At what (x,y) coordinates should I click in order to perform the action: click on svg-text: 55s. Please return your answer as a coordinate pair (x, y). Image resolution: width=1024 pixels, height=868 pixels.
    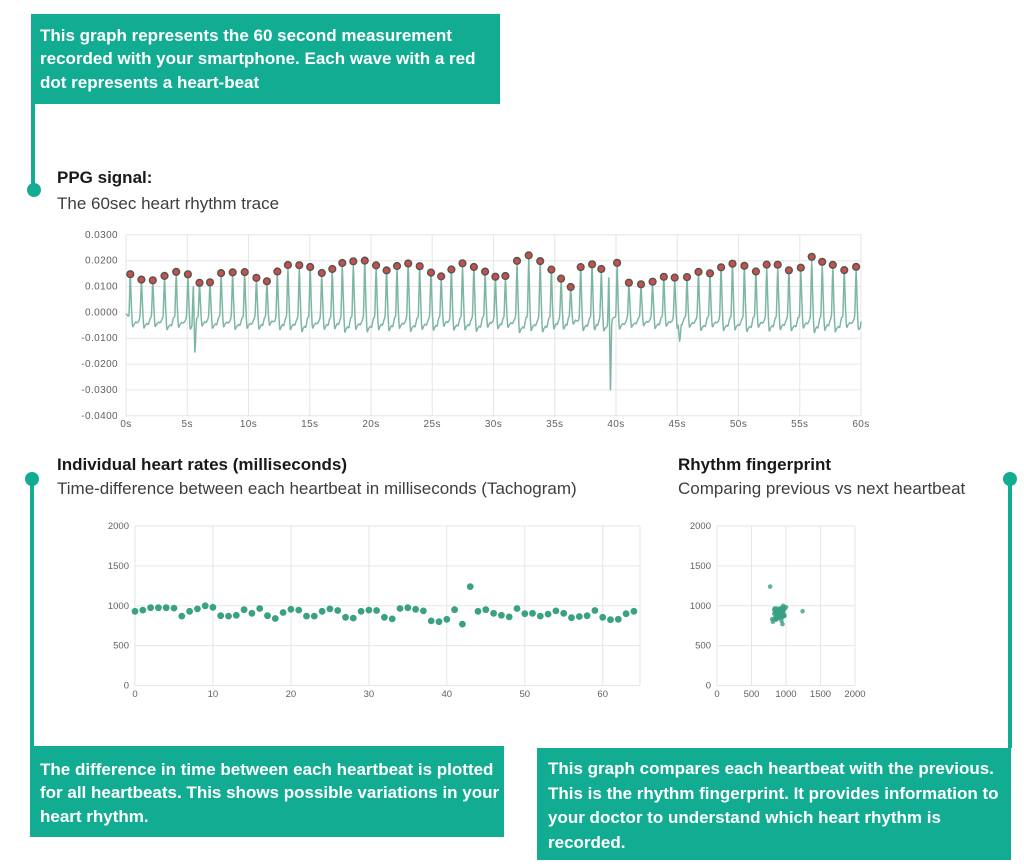
    Looking at the image, I should click on (799, 424).